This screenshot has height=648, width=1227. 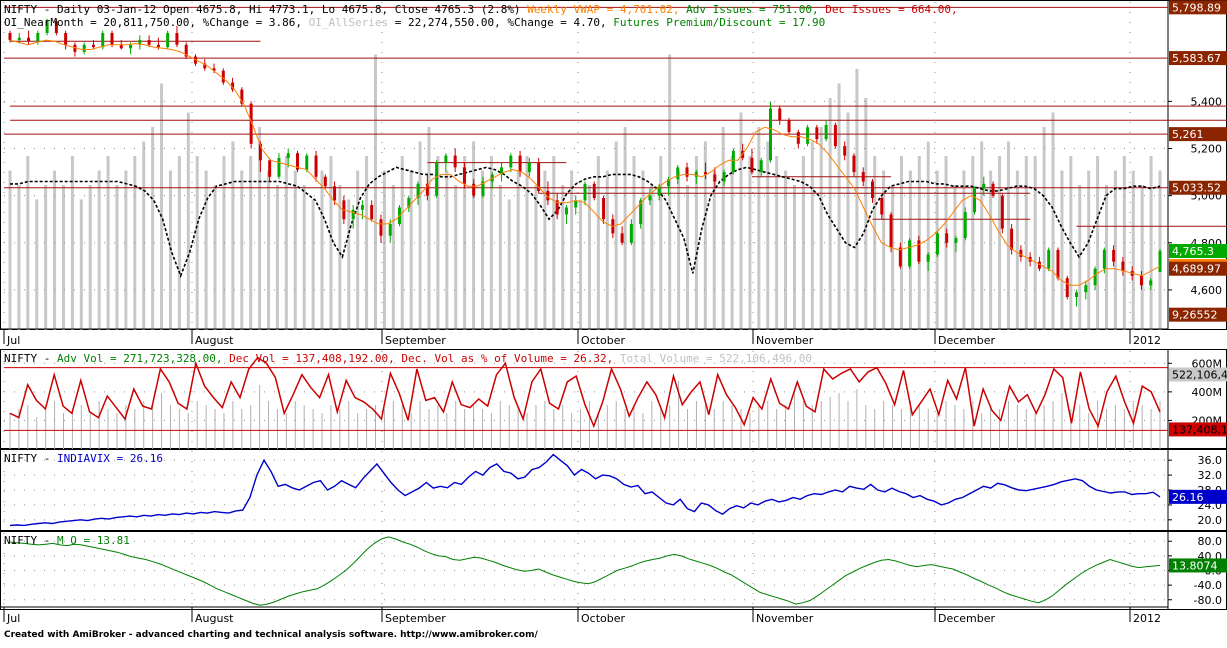 What do you see at coordinates (785, 340) in the screenshot?
I see `month-label: November` at bounding box center [785, 340].